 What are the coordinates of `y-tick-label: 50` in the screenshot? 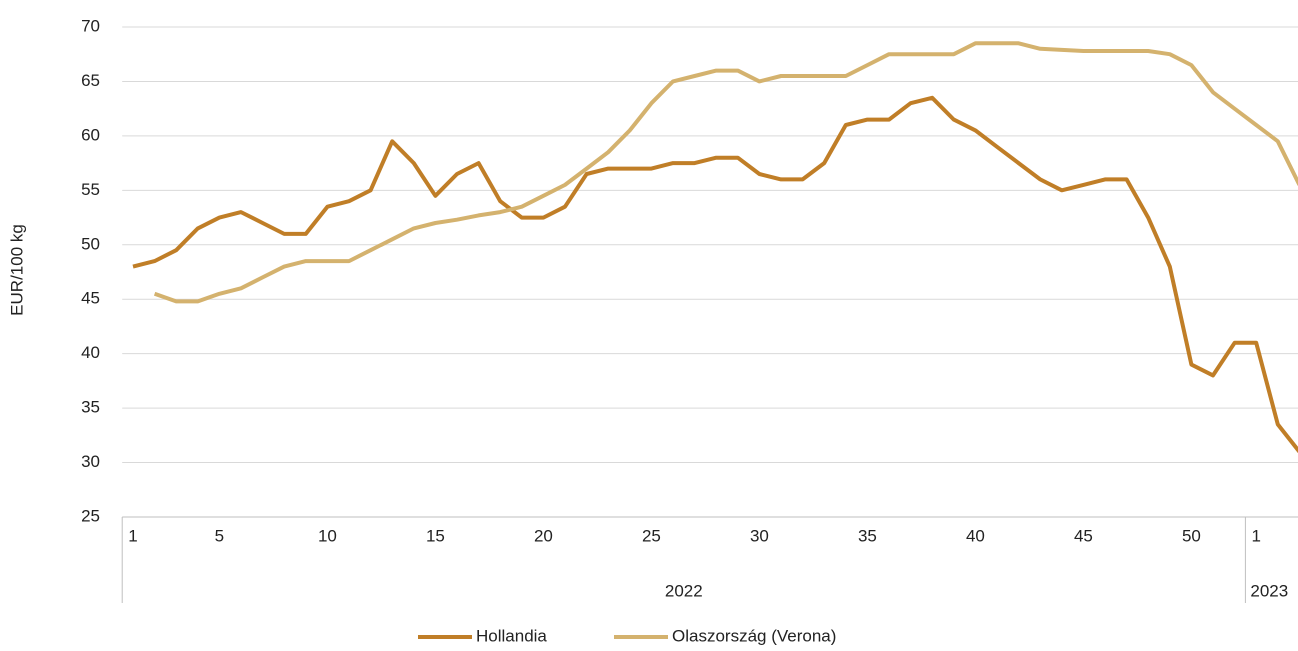 It's located at (90, 243).